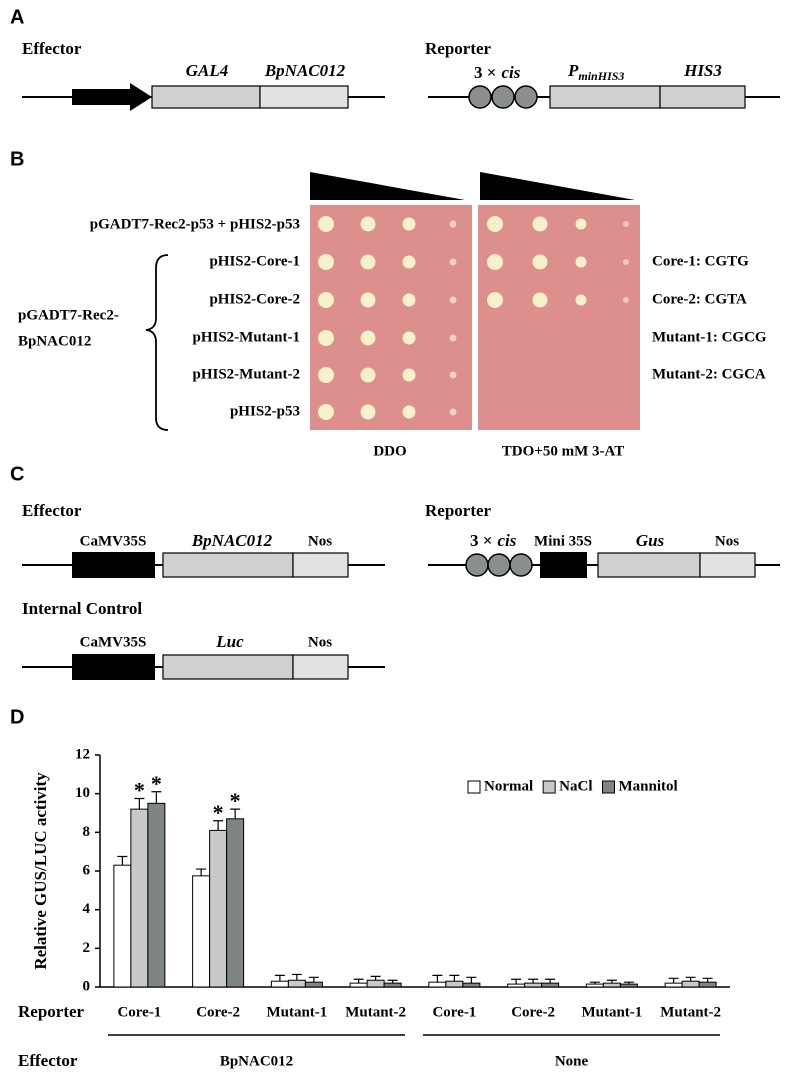 This screenshot has width=797, height=1072. I want to click on promoter-p: P, so click(573, 70).